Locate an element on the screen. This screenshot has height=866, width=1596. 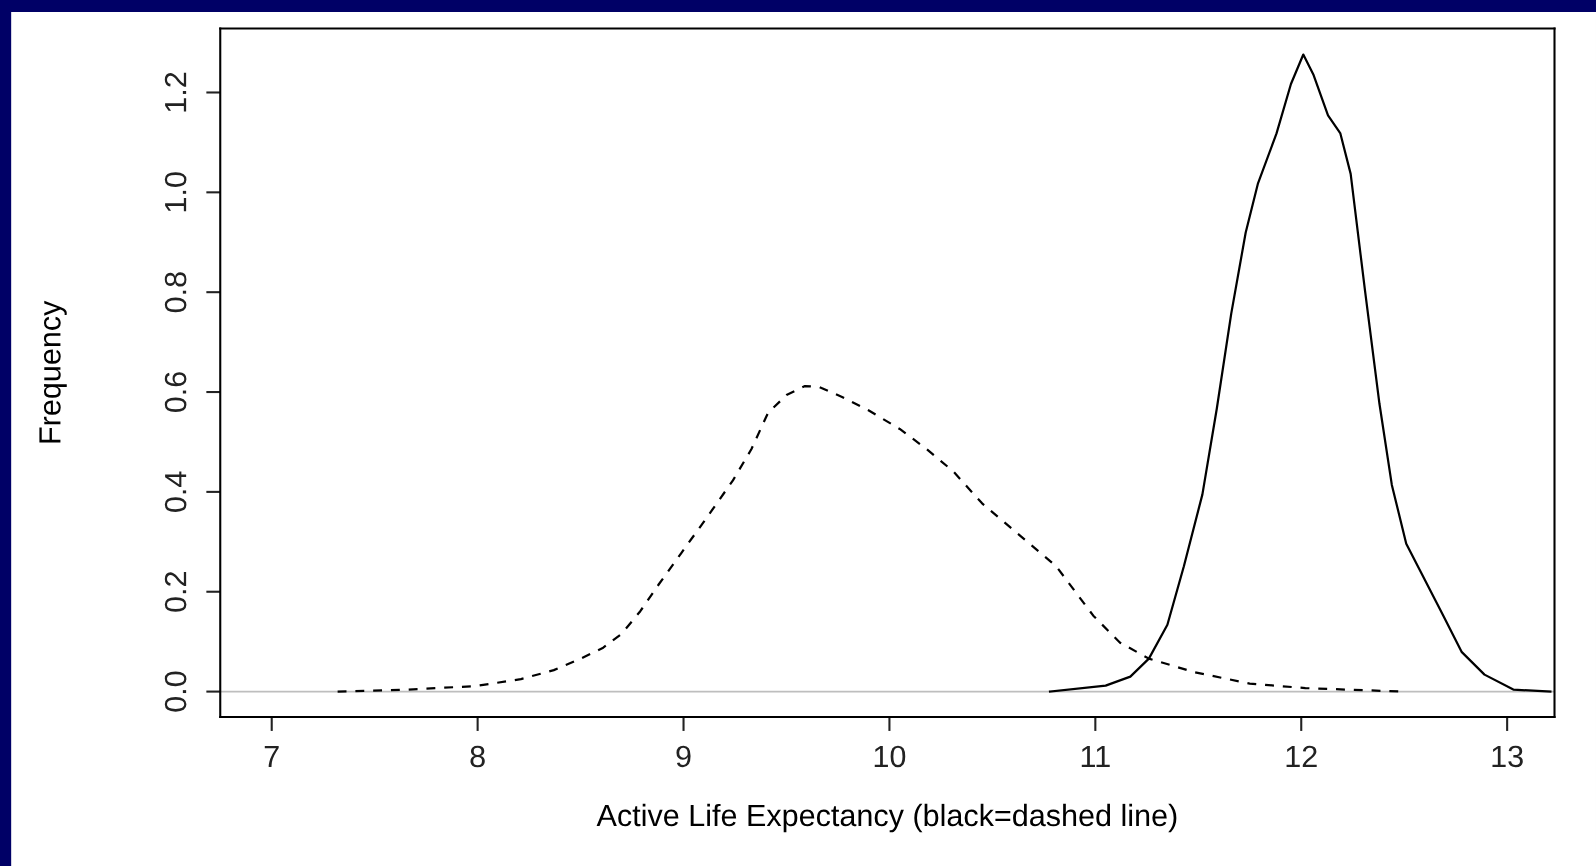
y-tick-label: 1.0 is located at coordinates (175, 192).